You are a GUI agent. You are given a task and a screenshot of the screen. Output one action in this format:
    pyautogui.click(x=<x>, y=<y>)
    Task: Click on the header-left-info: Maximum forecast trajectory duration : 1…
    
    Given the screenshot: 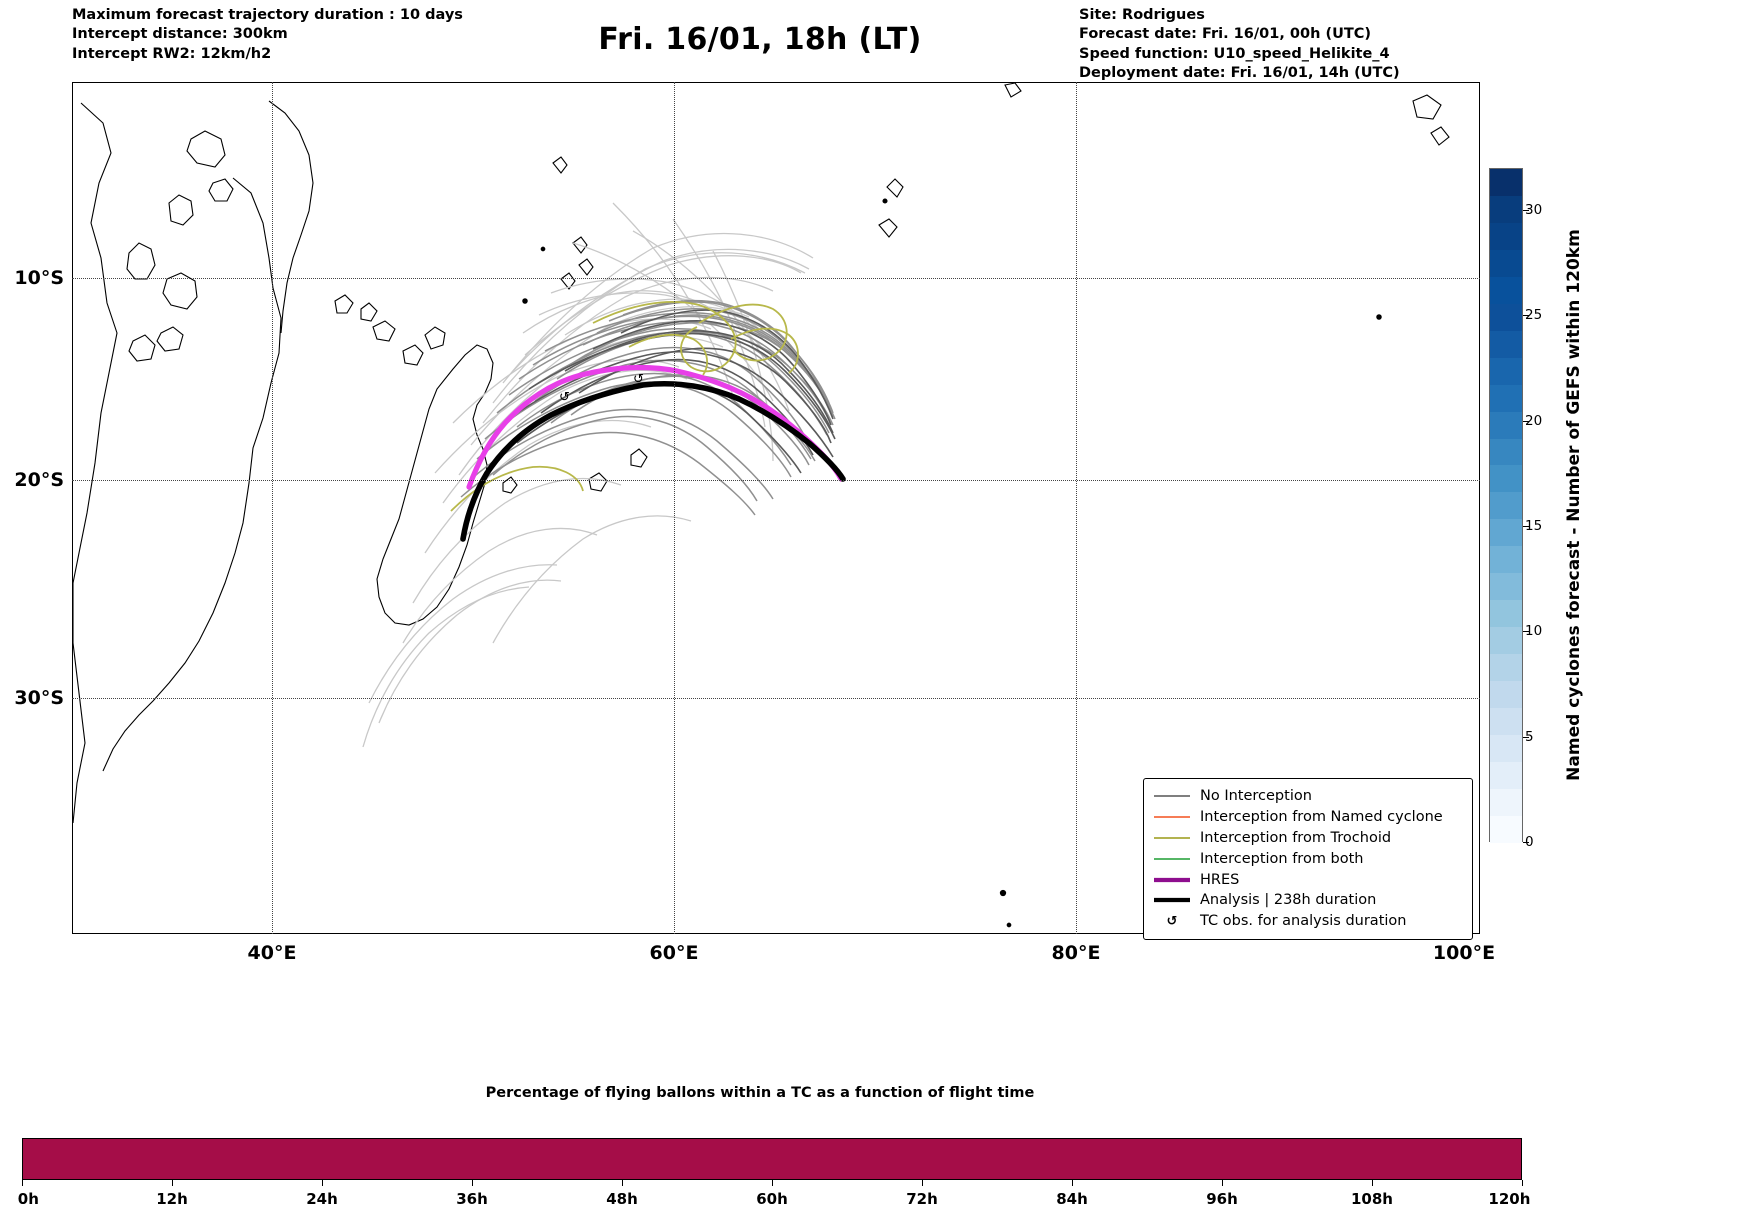 What is the action you would take?
    pyautogui.click(x=267, y=35)
    